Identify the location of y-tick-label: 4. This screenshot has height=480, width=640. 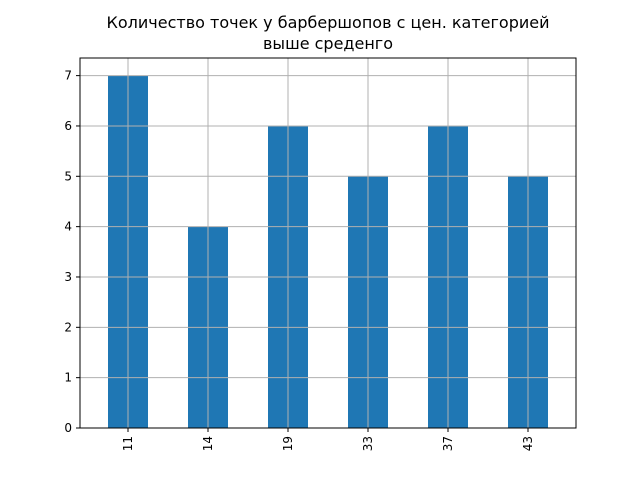
(68, 227).